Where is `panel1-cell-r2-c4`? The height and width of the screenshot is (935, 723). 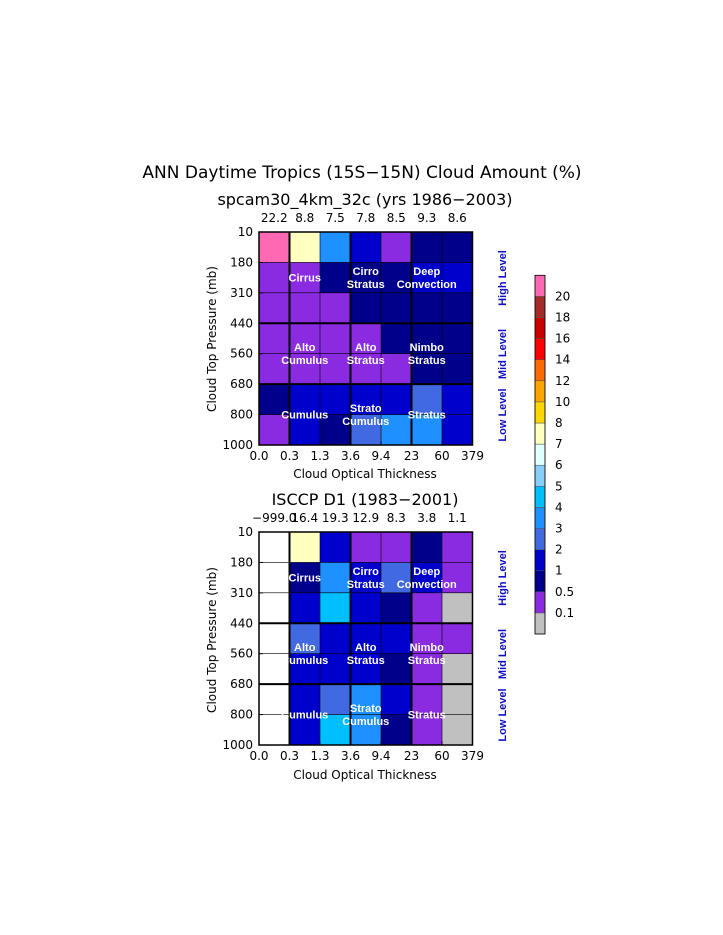 panel1-cell-r2-c4 is located at coordinates (396, 308).